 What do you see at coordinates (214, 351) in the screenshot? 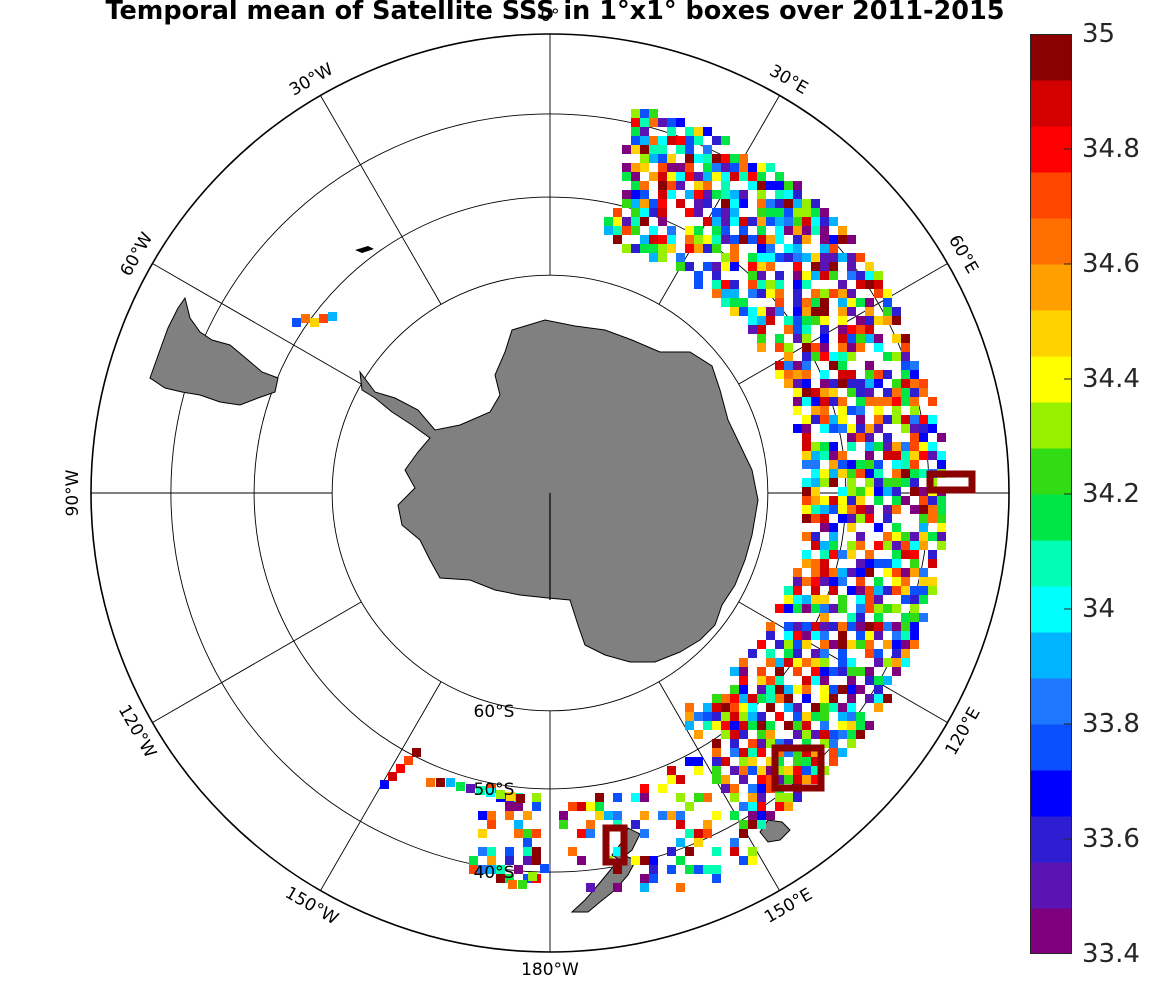
I see `south-america-tip` at bounding box center [214, 351].